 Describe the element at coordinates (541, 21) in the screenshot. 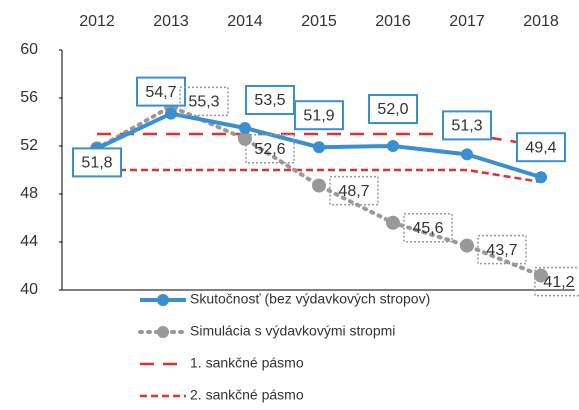

I see `x-tick-label: 2018` at that location.